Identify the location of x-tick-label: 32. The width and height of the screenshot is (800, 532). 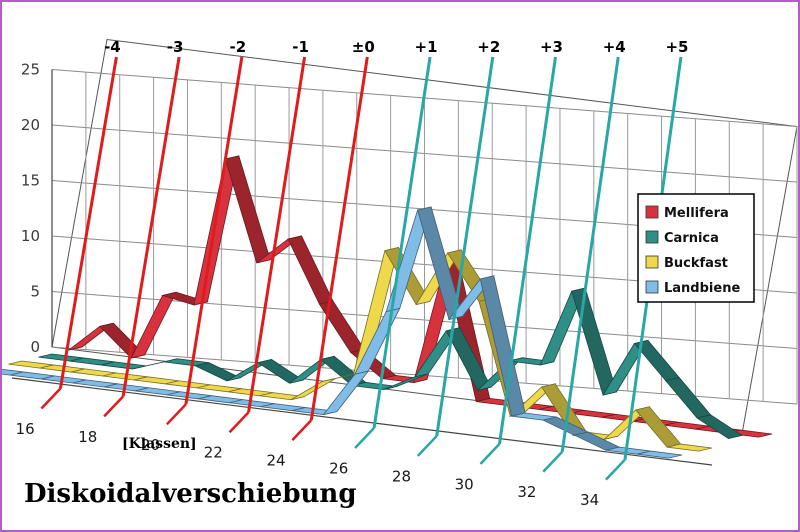
(526, 492).